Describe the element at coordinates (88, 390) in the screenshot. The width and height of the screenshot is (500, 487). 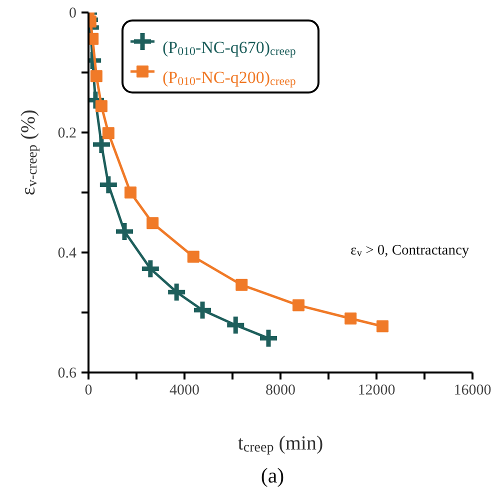
I see `x-tick-label: 0` at that location.